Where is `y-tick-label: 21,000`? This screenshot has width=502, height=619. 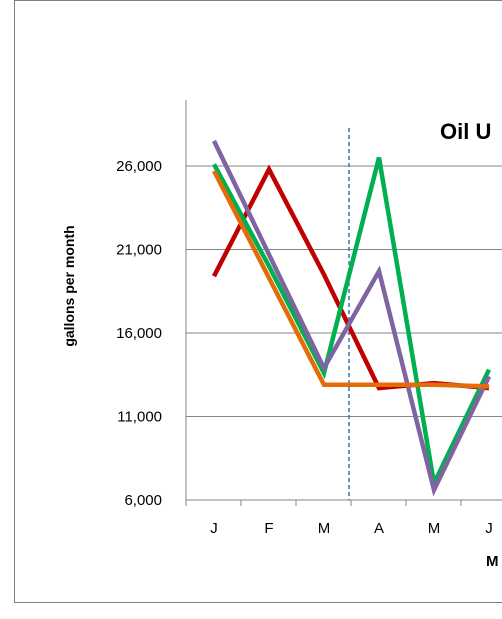 y-tick-label: 21,000 is located at coordinates (139, 250).